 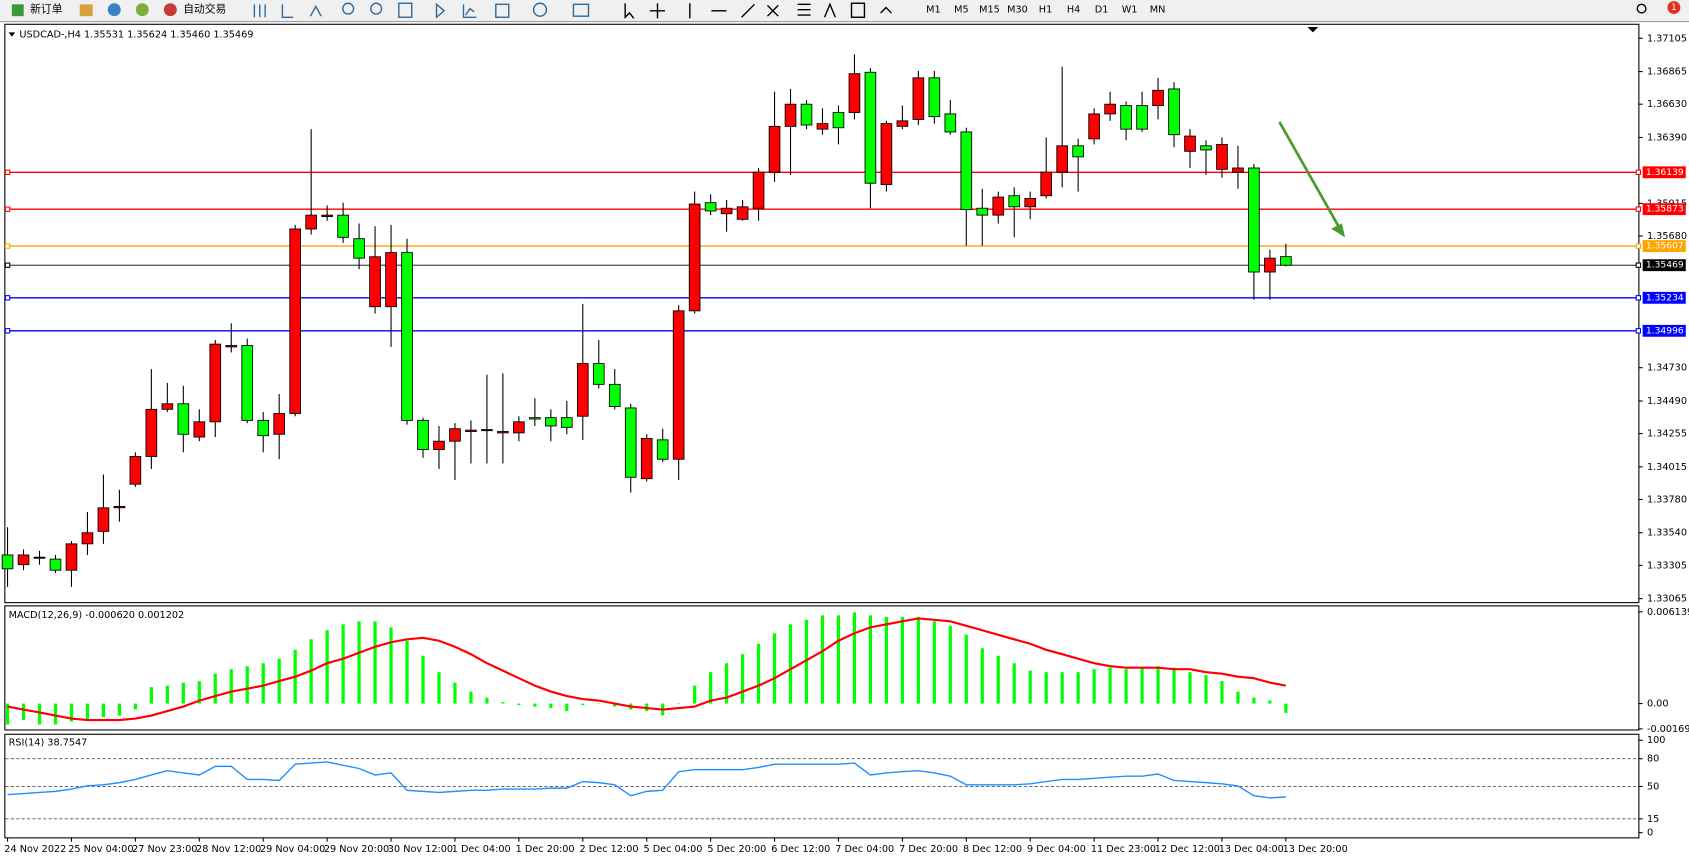 What do you see at coordinates (1315, 849) in the screenshot?
I see `x-tick-label: 13 Dec 20:00` at bounding box center [1315, 849].